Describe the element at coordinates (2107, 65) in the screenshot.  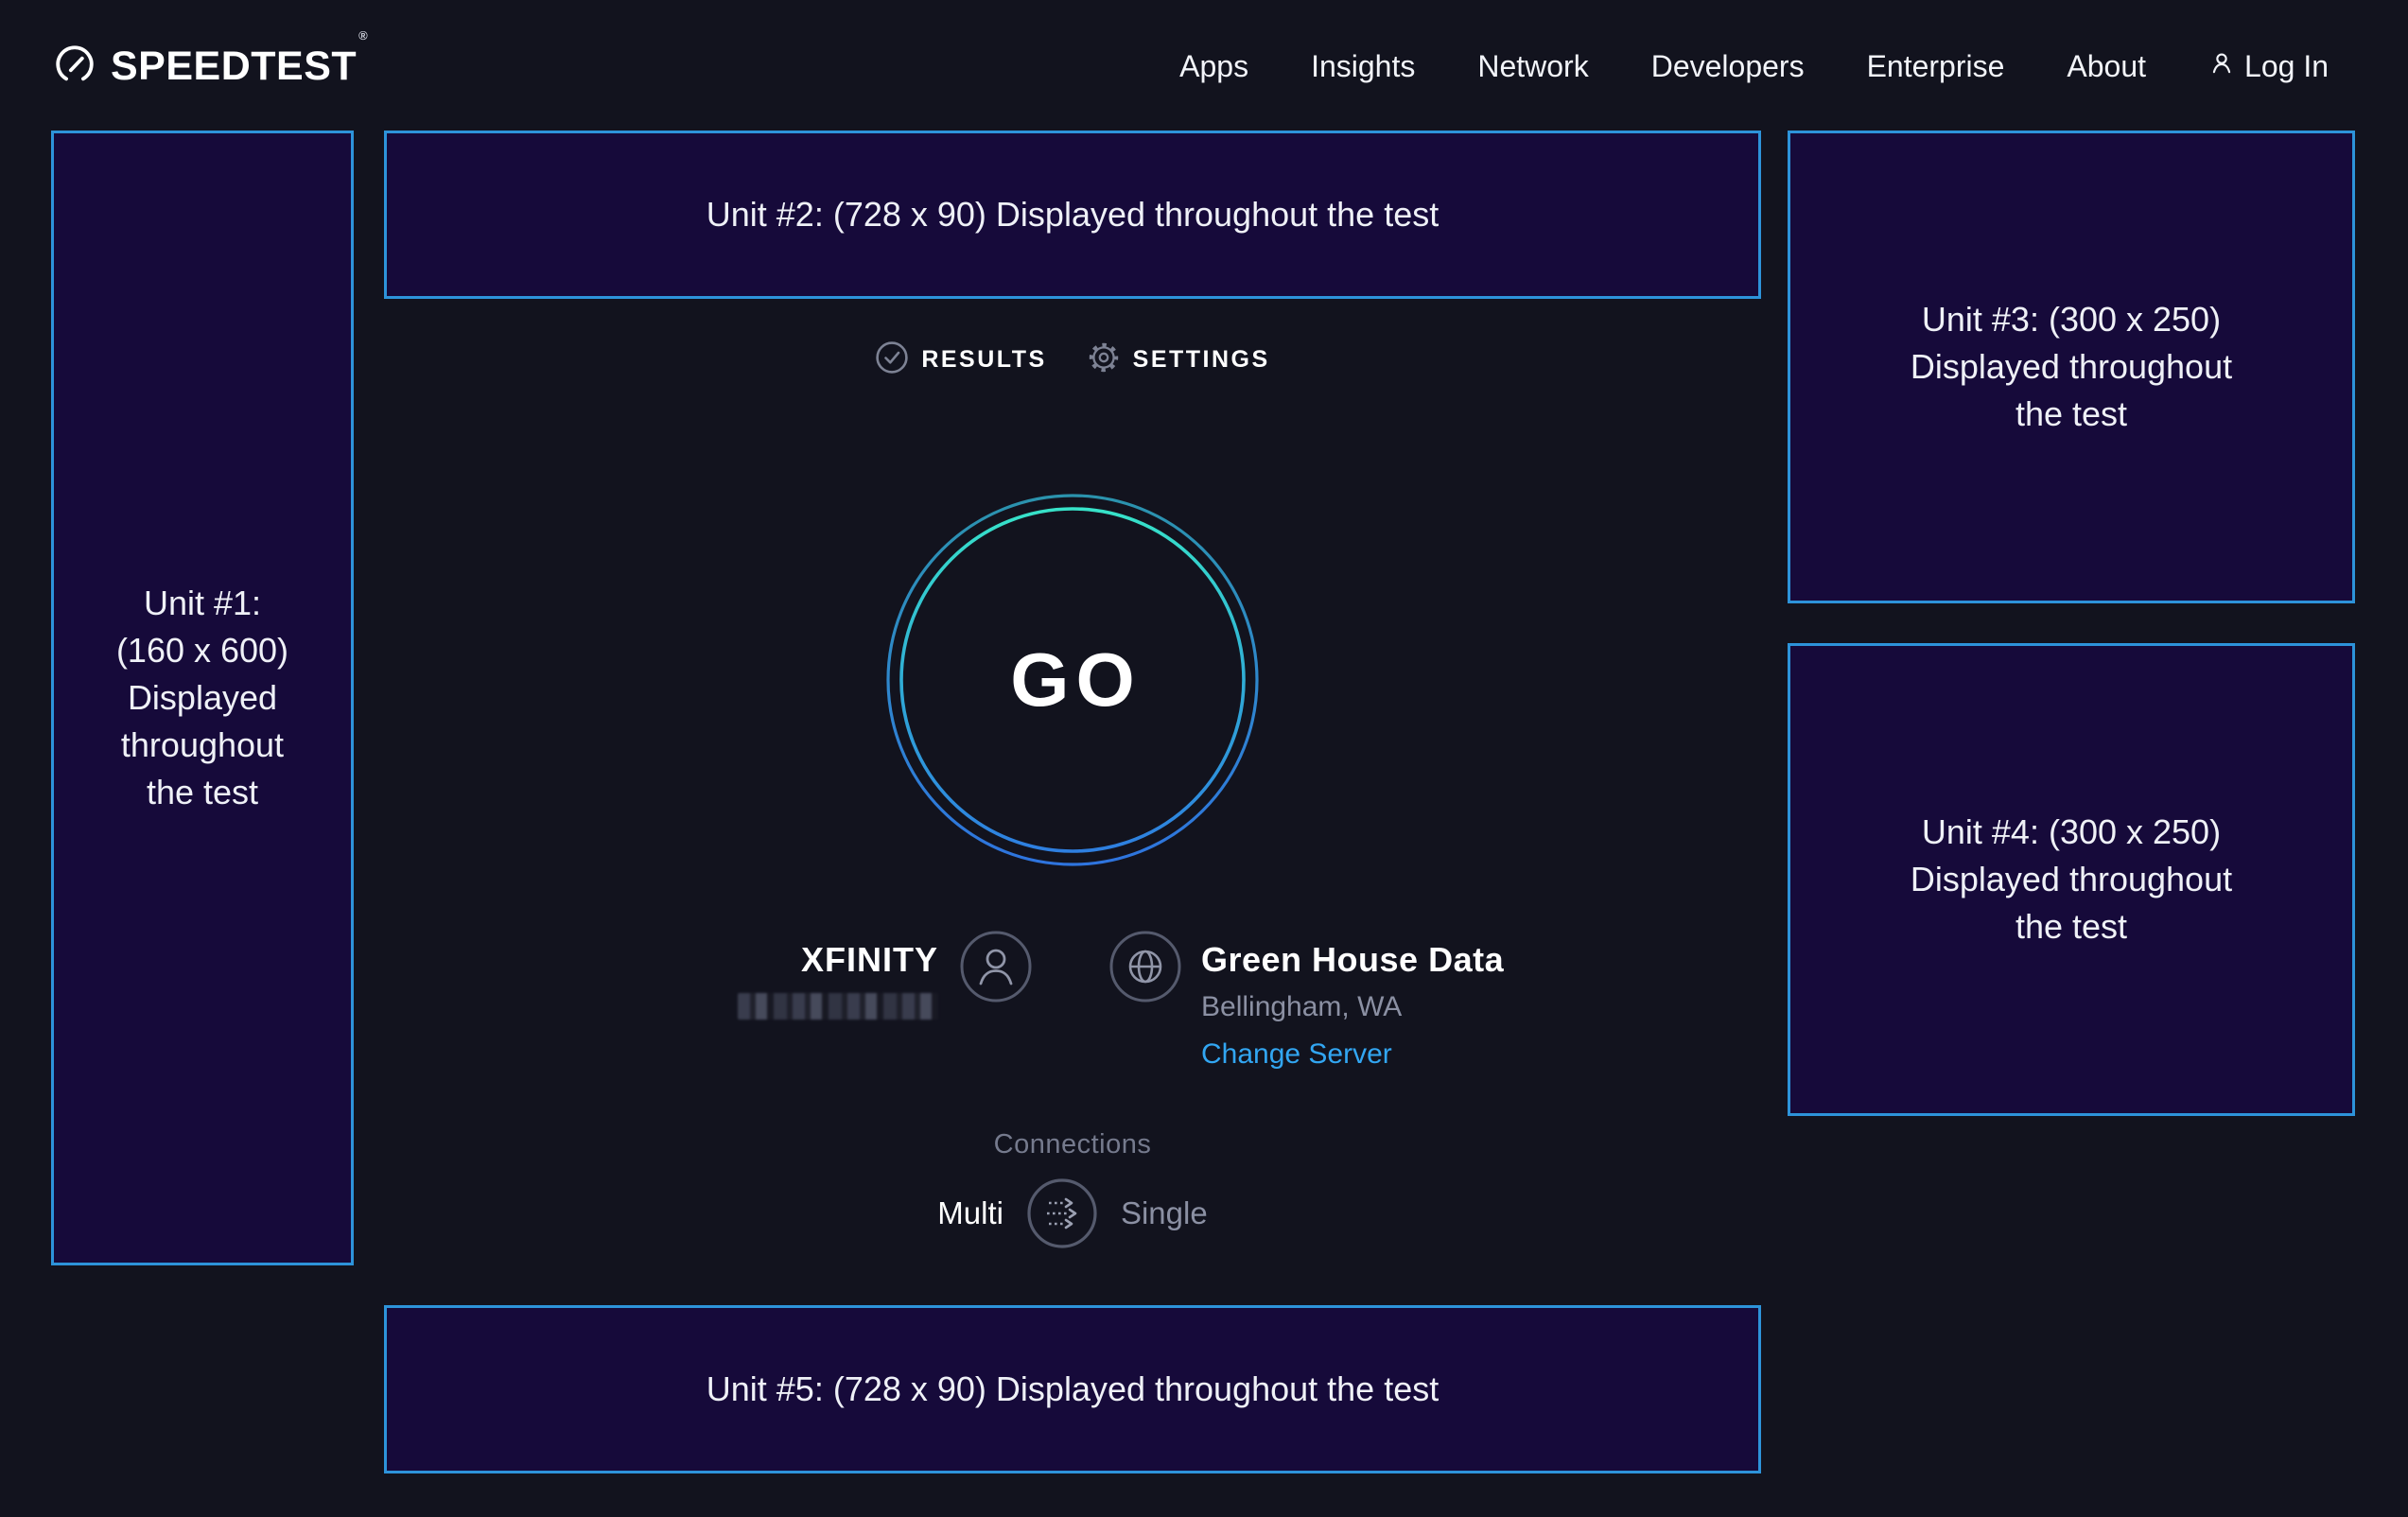
I see `nav-item-about: About` at that location.